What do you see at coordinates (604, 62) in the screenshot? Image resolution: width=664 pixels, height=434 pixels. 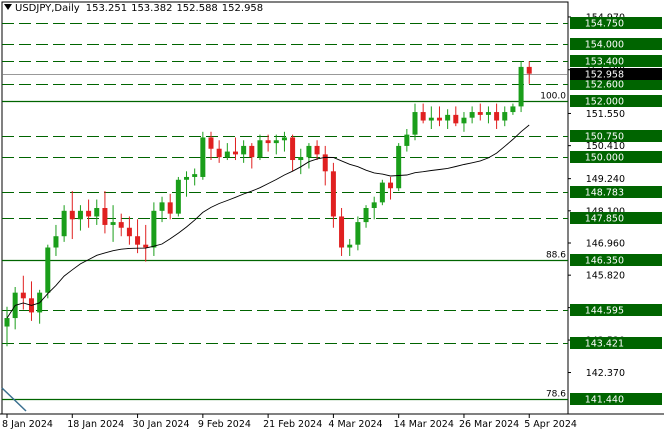 I see `level-price-label: 153.400` at bounding box center [604, 62].